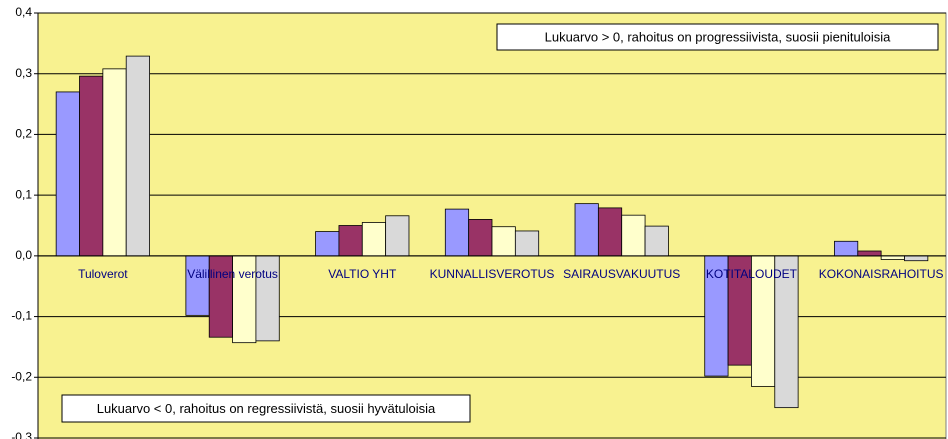 This screenshot has height=439, width=948. I want to click on x-tick-label: VALTIO YHT, so click(362, 274).